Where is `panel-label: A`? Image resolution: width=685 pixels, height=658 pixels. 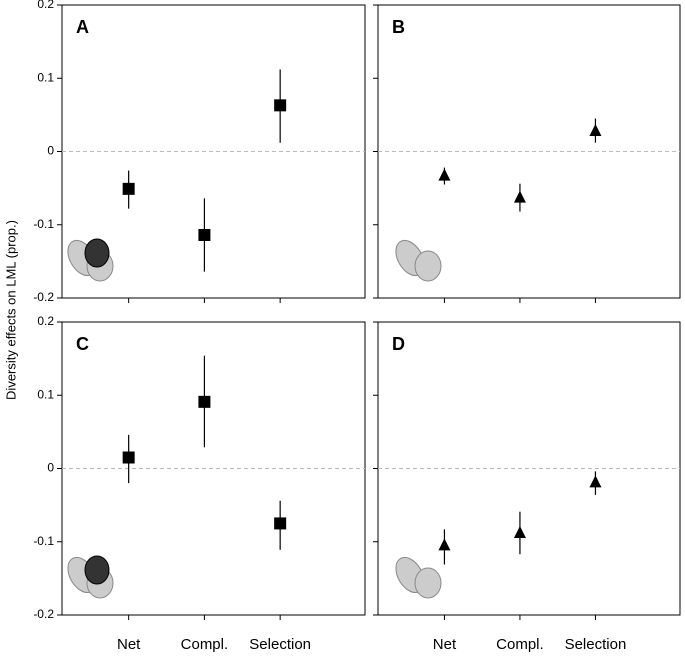 panel-label: A is located at coordinates (82, 27).